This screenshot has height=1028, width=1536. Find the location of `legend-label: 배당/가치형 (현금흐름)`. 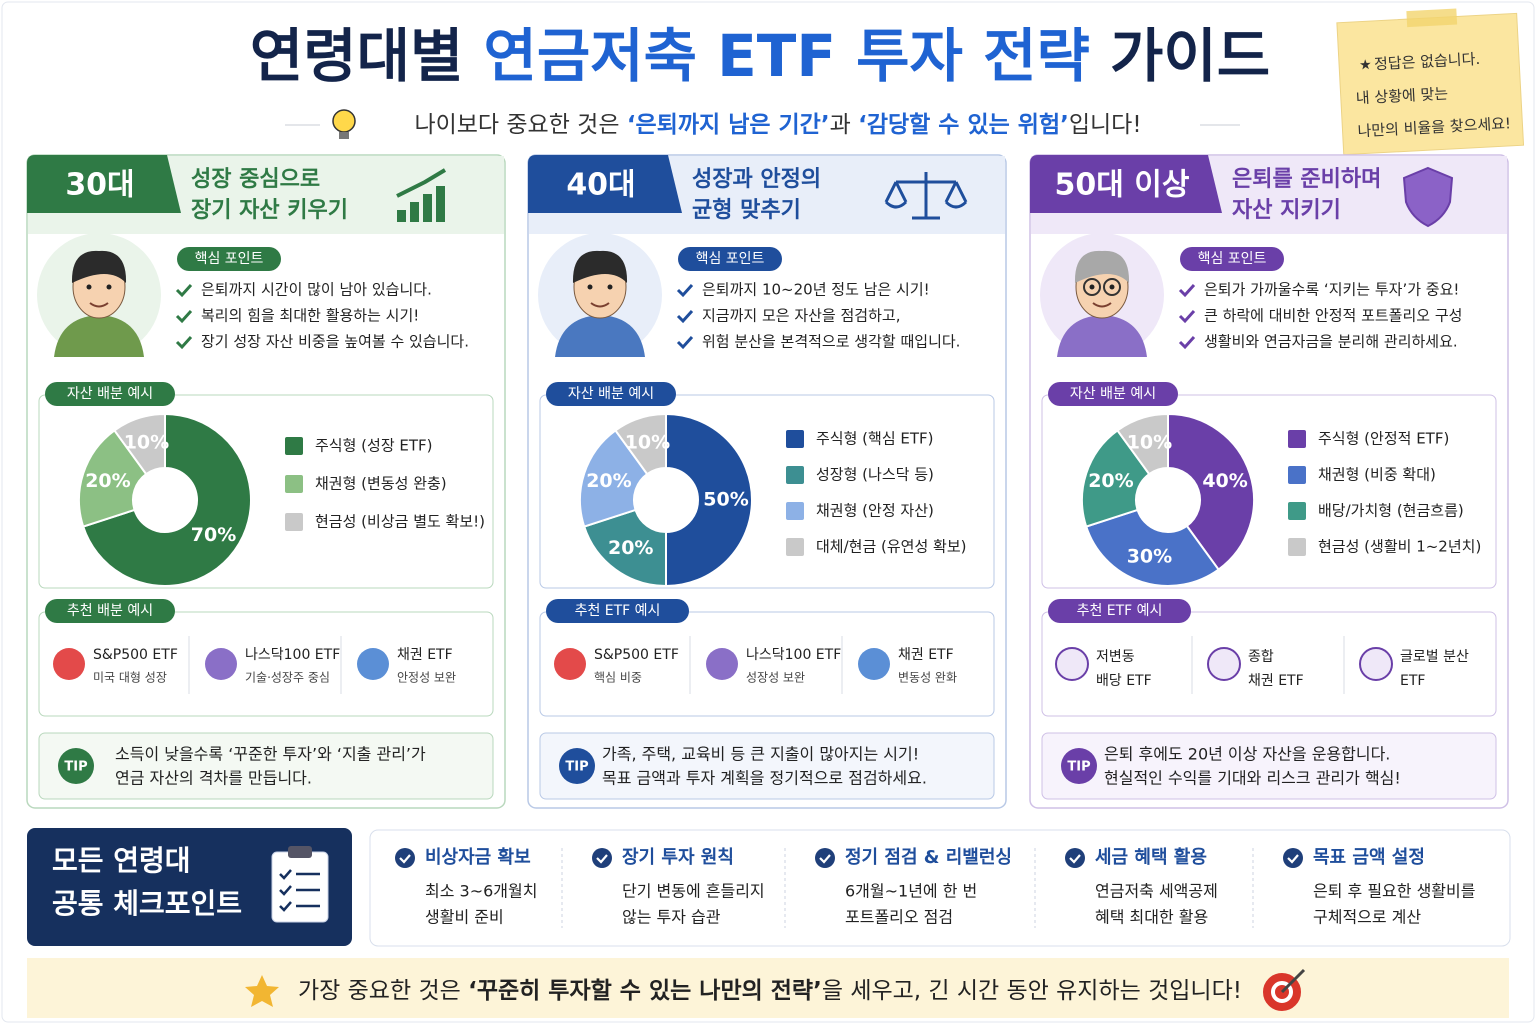

legend-label: 배당/가치형 (현금흐름) is located at coordinates (1391, 511).